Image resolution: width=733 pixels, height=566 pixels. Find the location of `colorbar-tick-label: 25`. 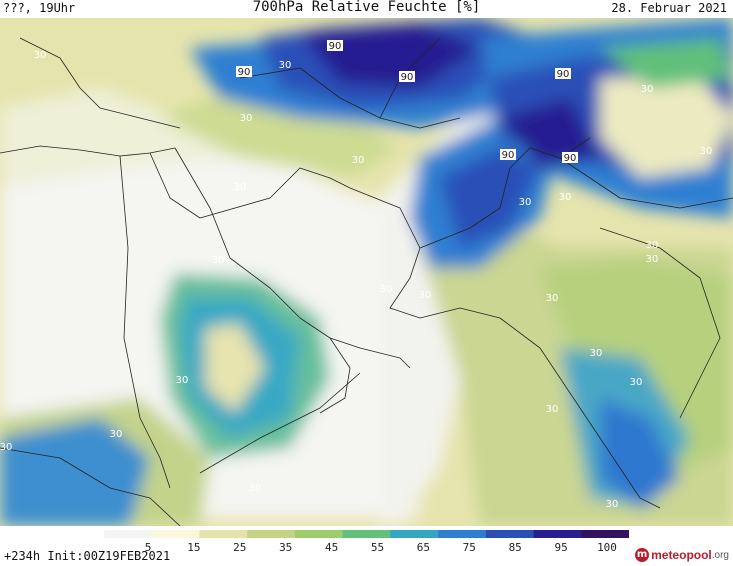

colorbar-tick-label: 25 is located at coordinates (240, 547).